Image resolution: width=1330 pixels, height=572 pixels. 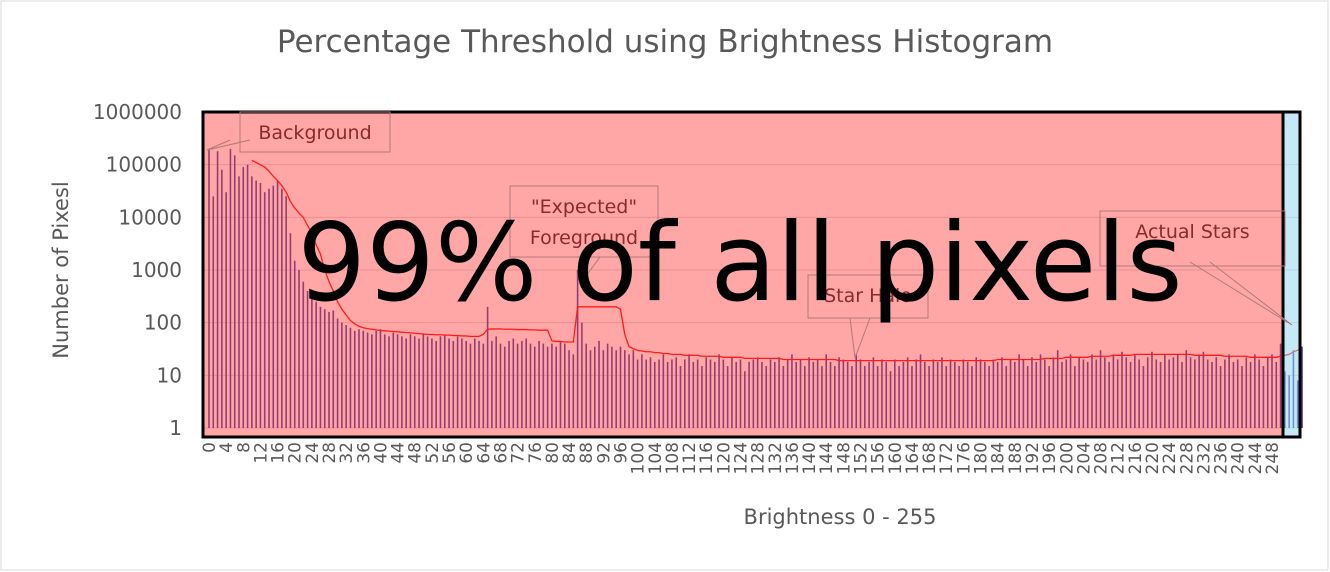 I want to click on x-tick-label: 92, so click(x=604, y=453).